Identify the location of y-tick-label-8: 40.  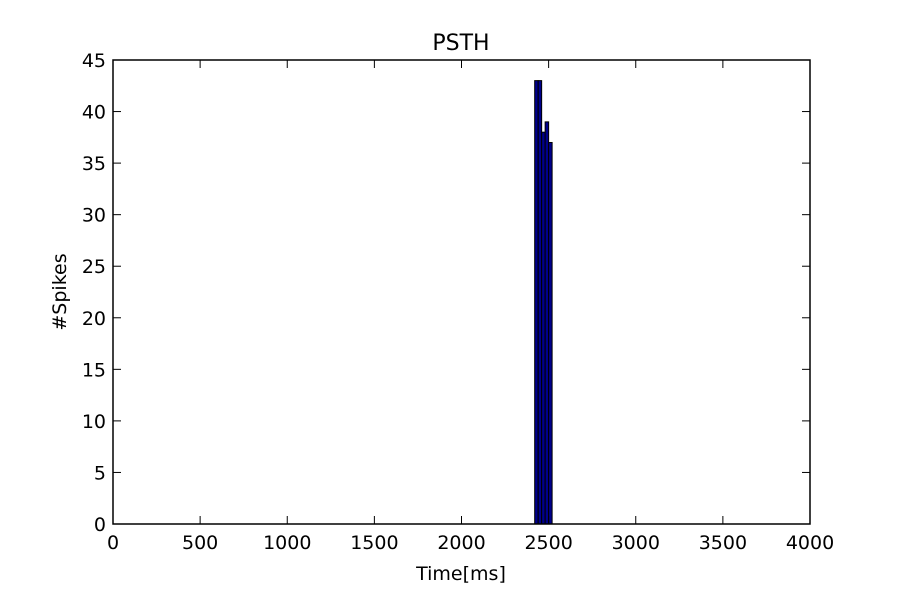
(94, 113).